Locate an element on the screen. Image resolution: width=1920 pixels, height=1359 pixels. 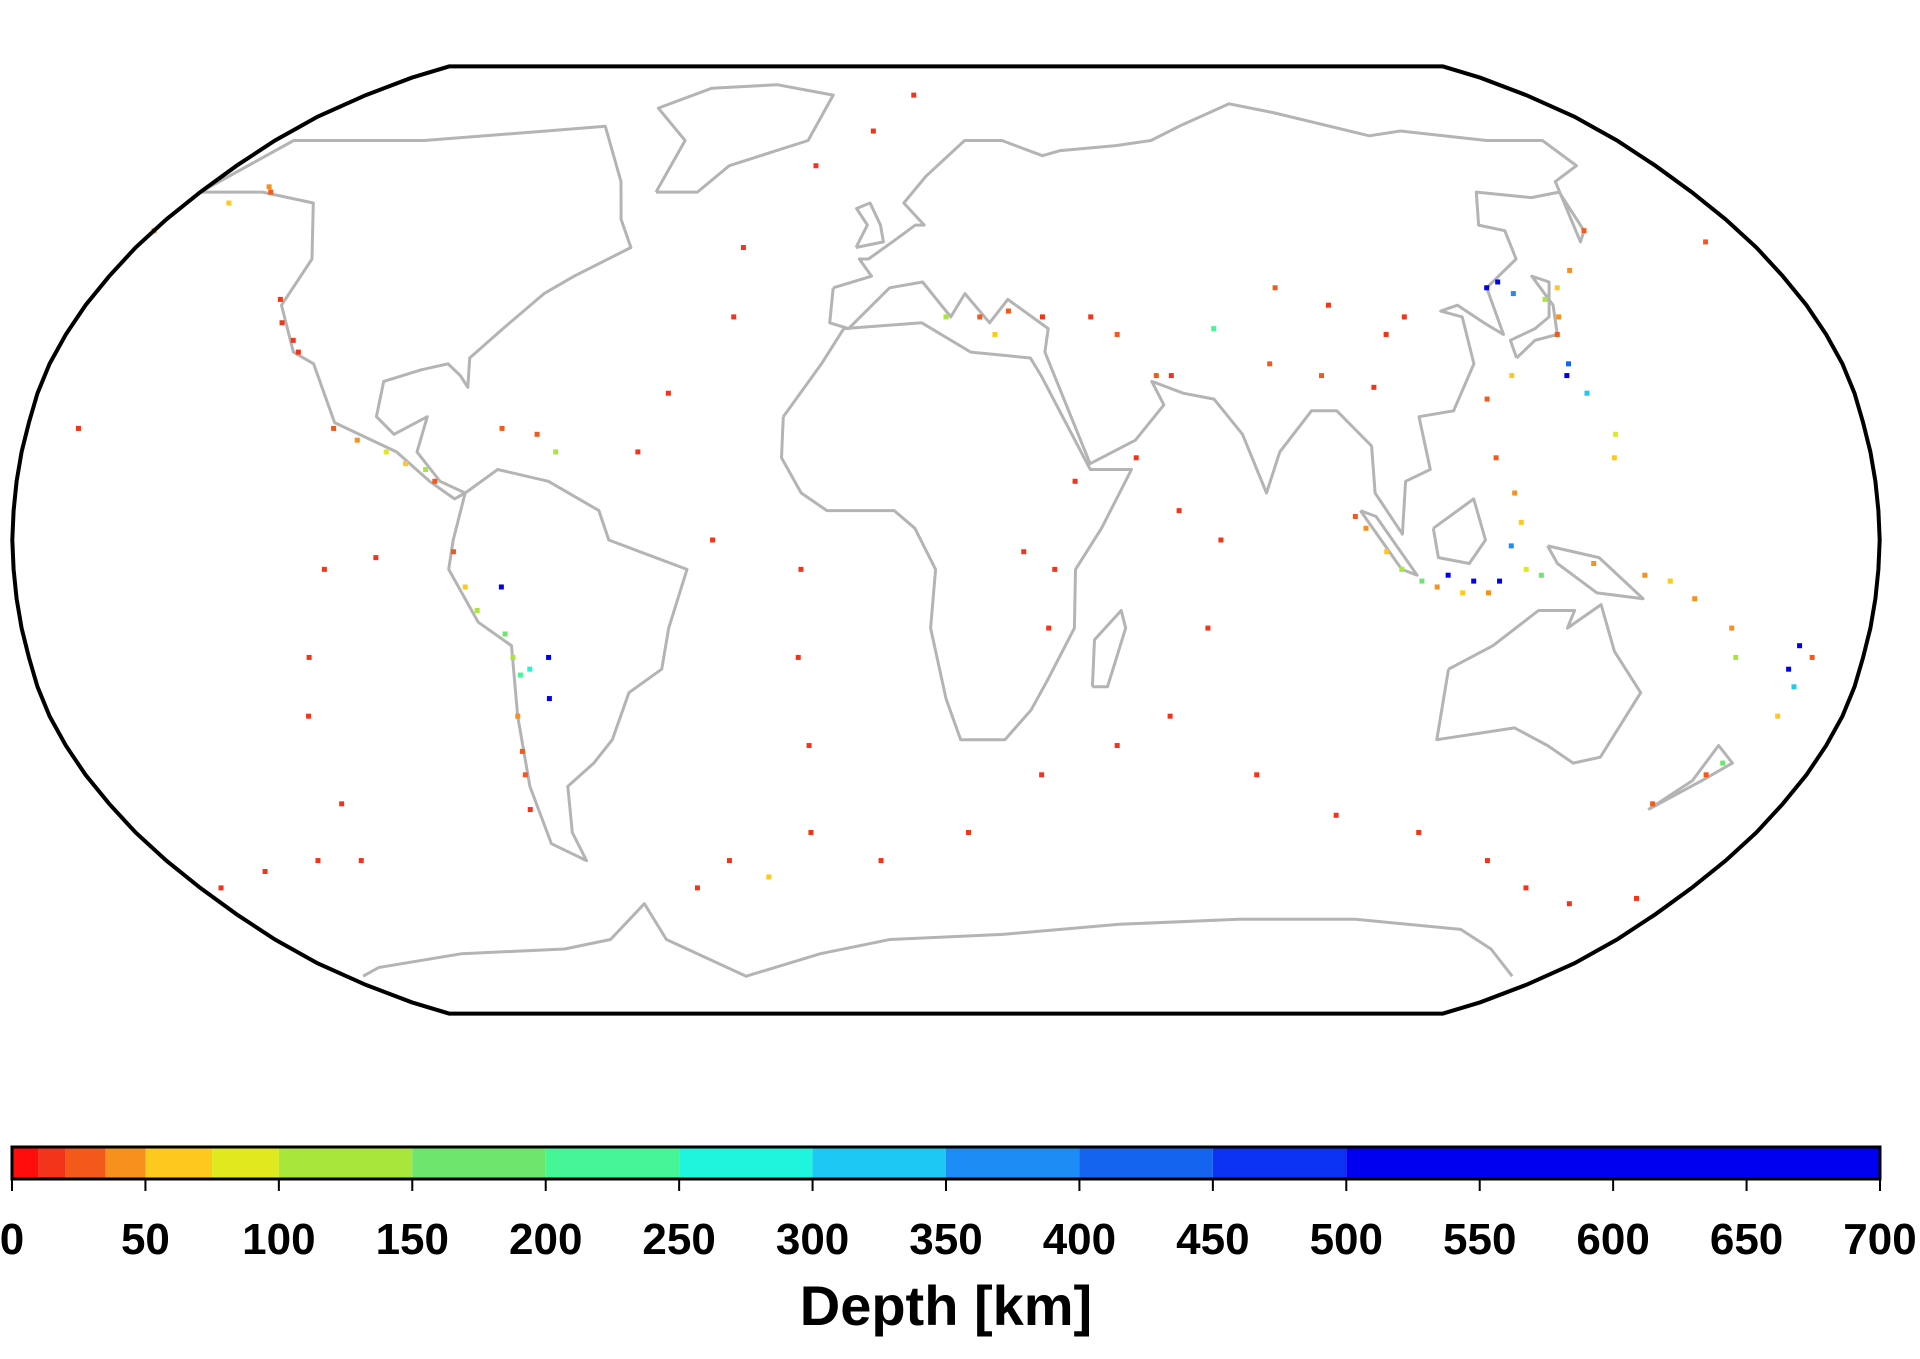
colorbar-tick-label: 400 is located at coordinates (1079, 1239).